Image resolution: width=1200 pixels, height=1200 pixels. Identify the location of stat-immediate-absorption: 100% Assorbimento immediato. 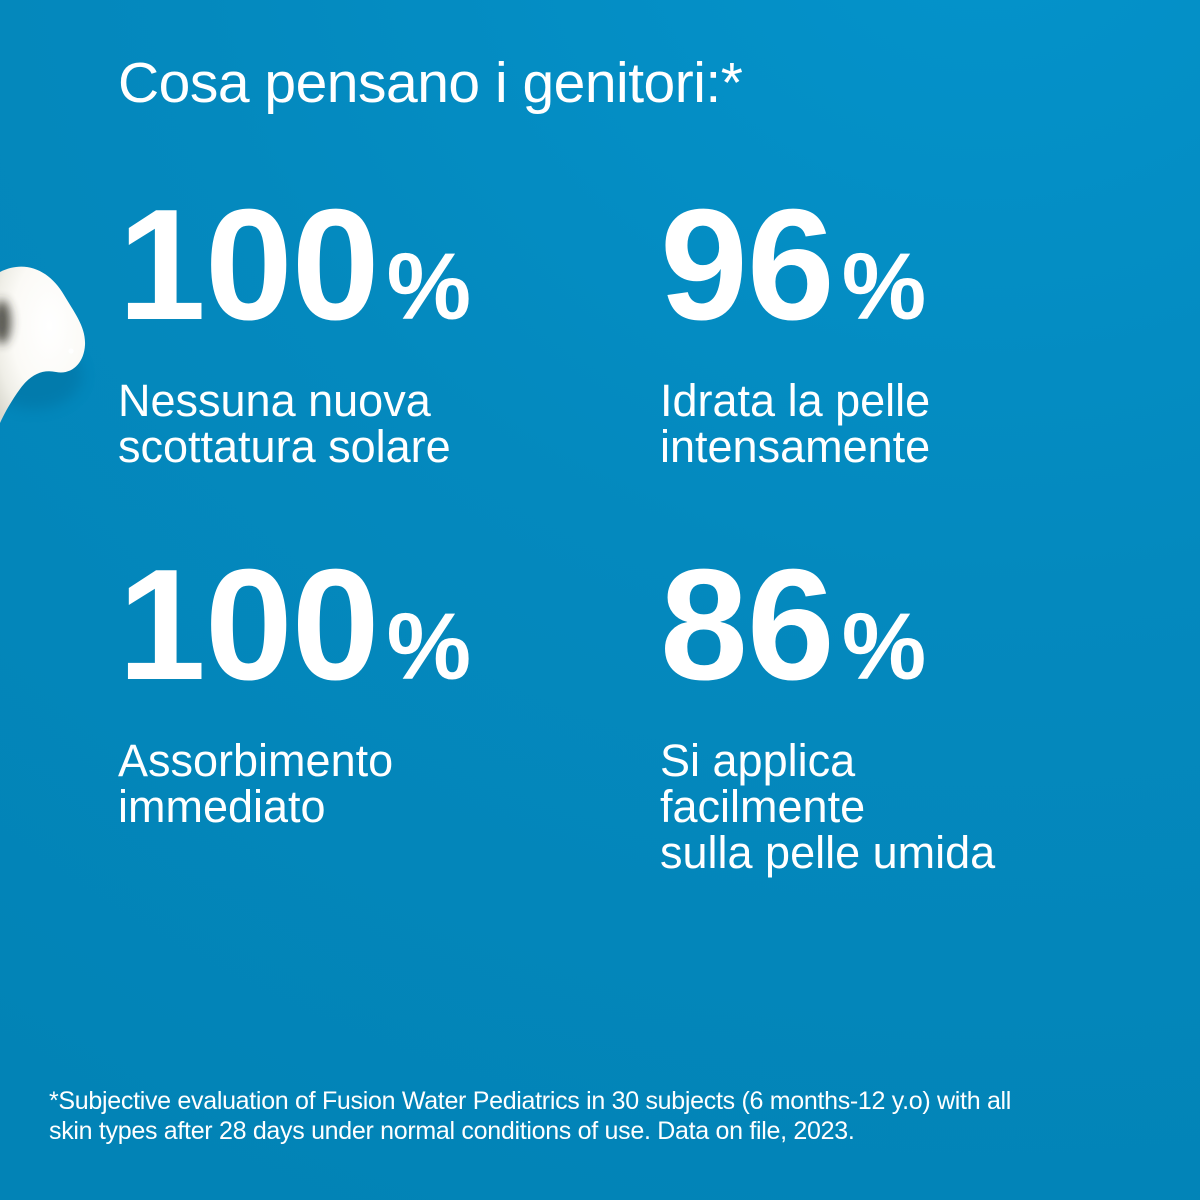
(294, 688).